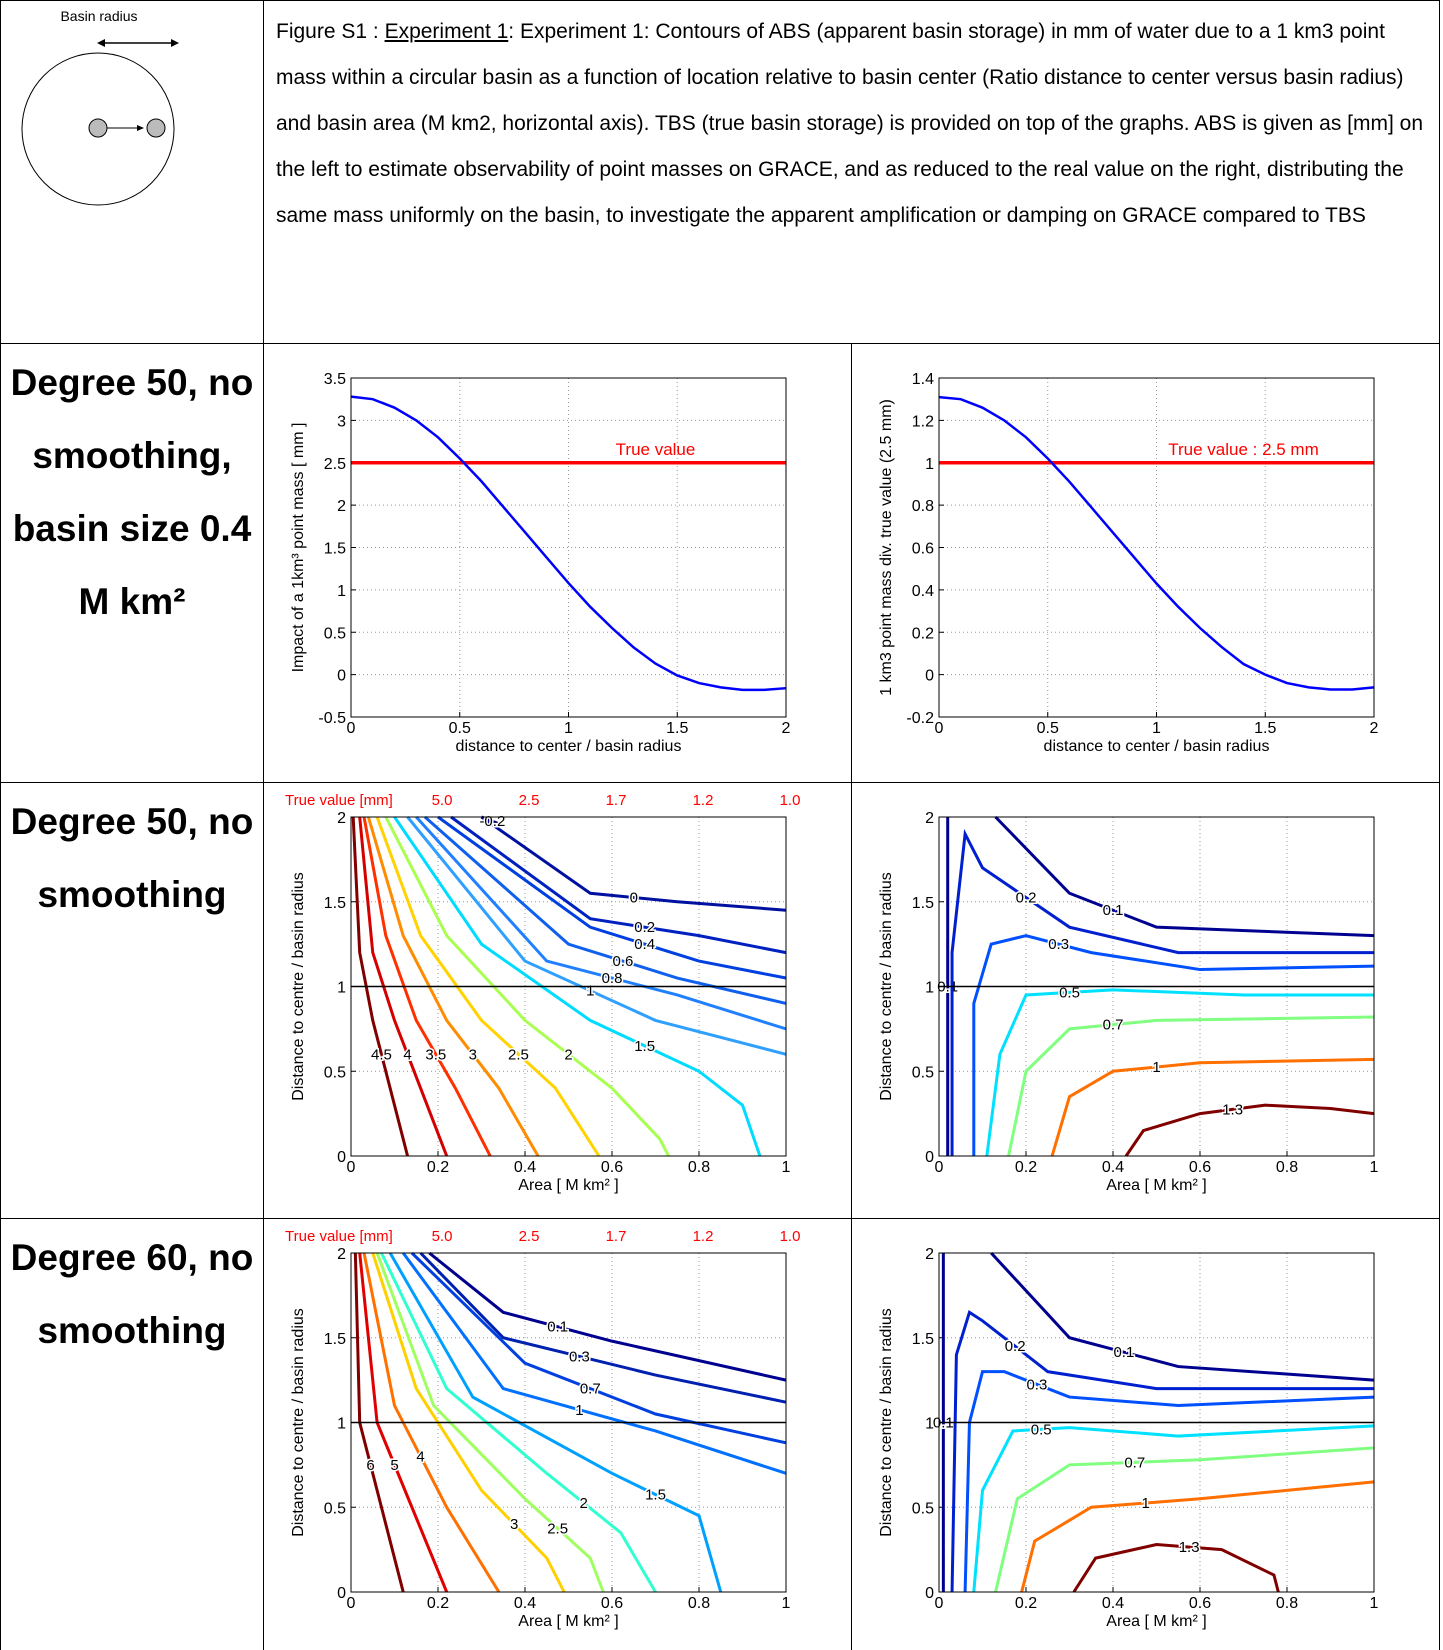 The width and height of the screenshot is (1443, 1650). What do you see at coordinates (514, 1524) in the screenshot?
I see `contour-label: 3` at bounding box center [514, 1524].